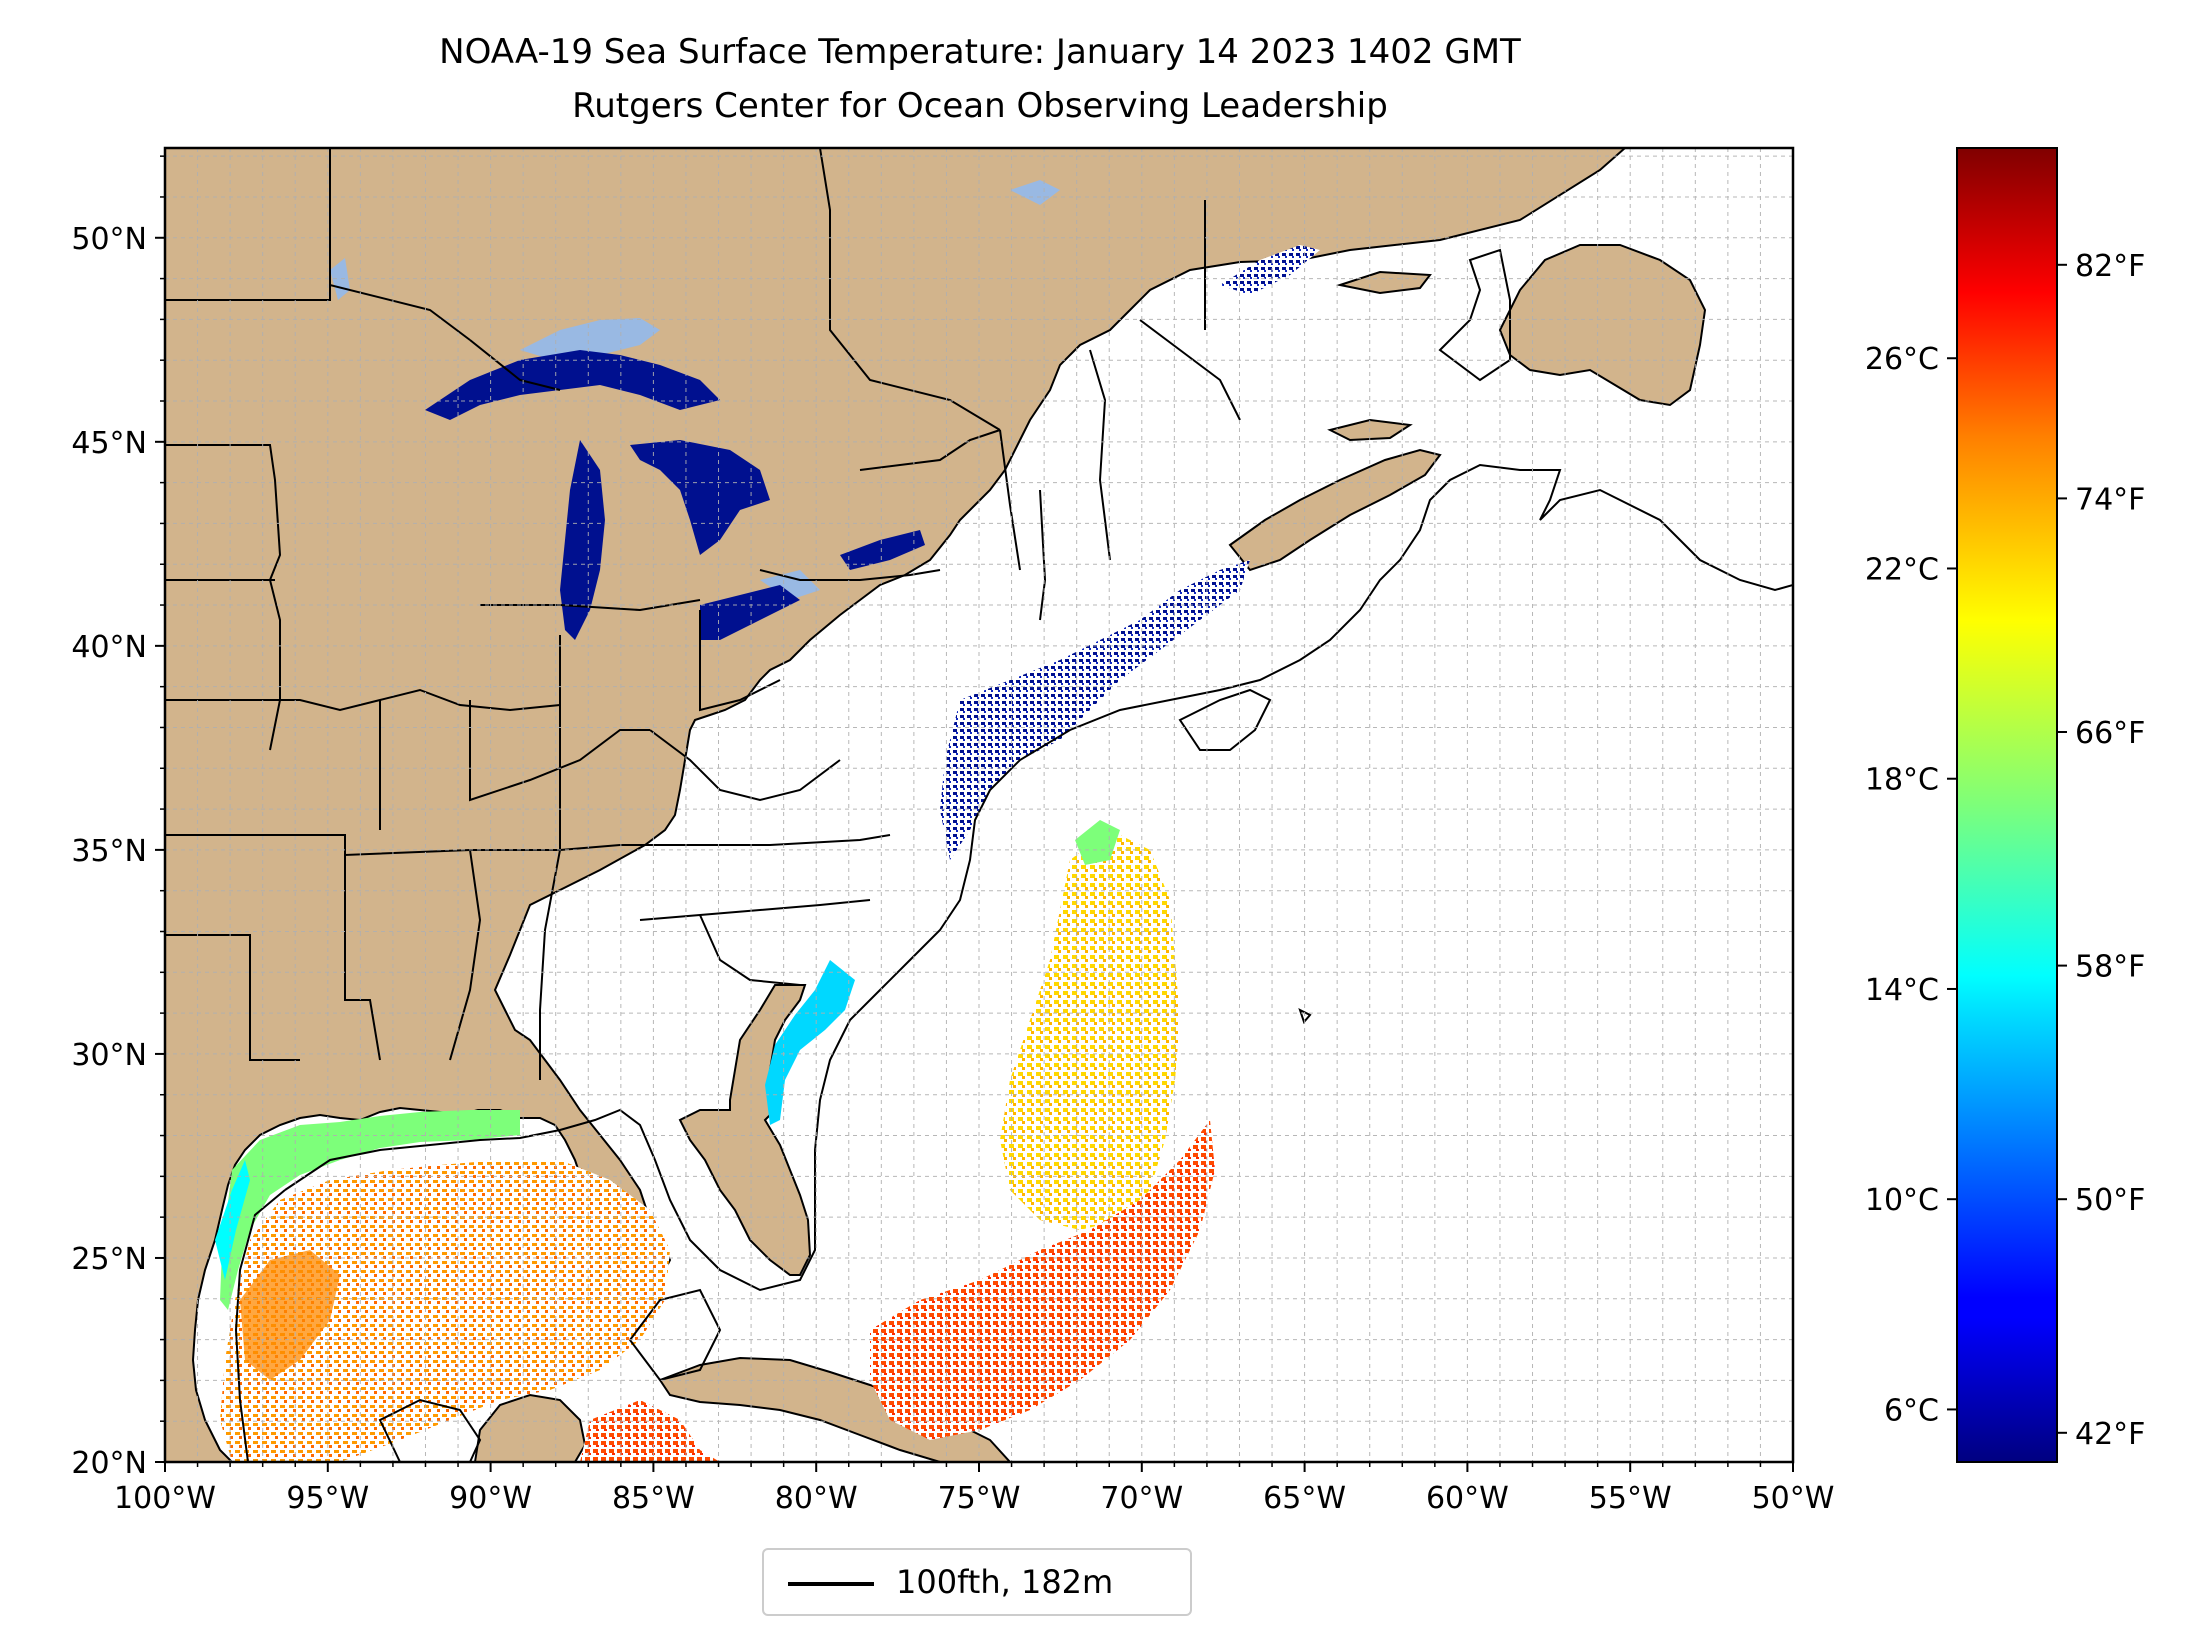 The width and height of the screenshot is (2201, 1647). What do you see at coordinates (1042, 1280) in the screenshot?
I see `bahamas-warm-sst` at bounding box center [1042, 1280].